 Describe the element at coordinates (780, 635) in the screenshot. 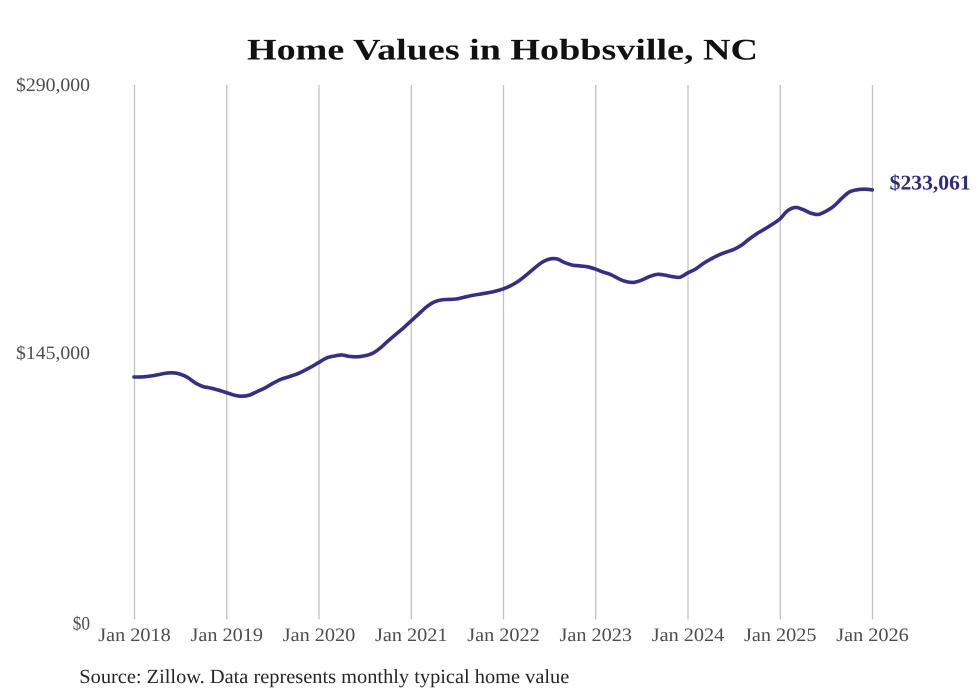

I see `svg-text: Jan 2025` at that location.